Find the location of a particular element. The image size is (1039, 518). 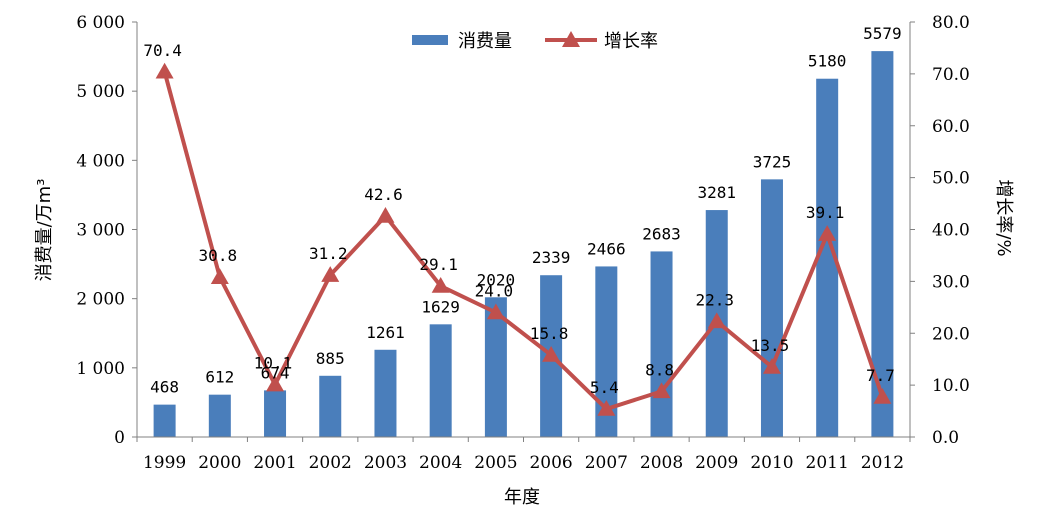

x-tick-label-2006: 2006 is located at coordinates (550, 463).